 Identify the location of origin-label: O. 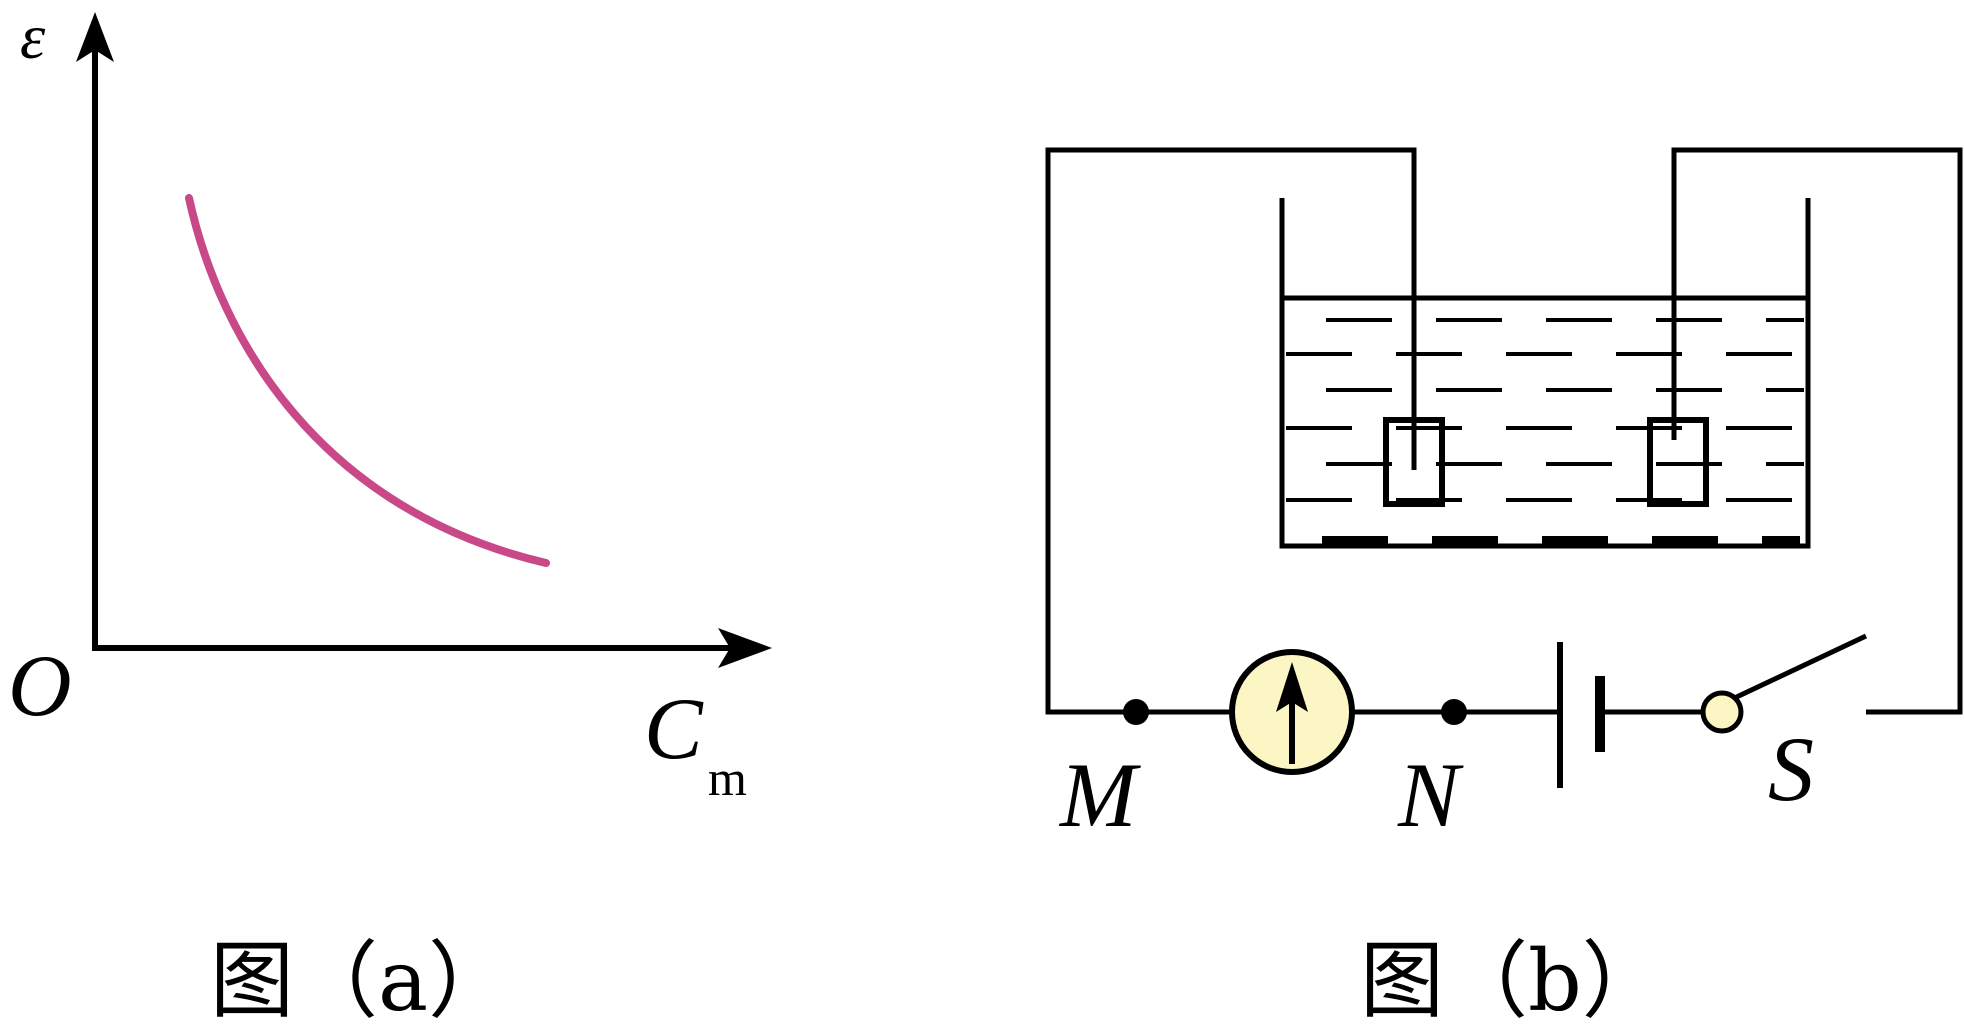
(40, 686).